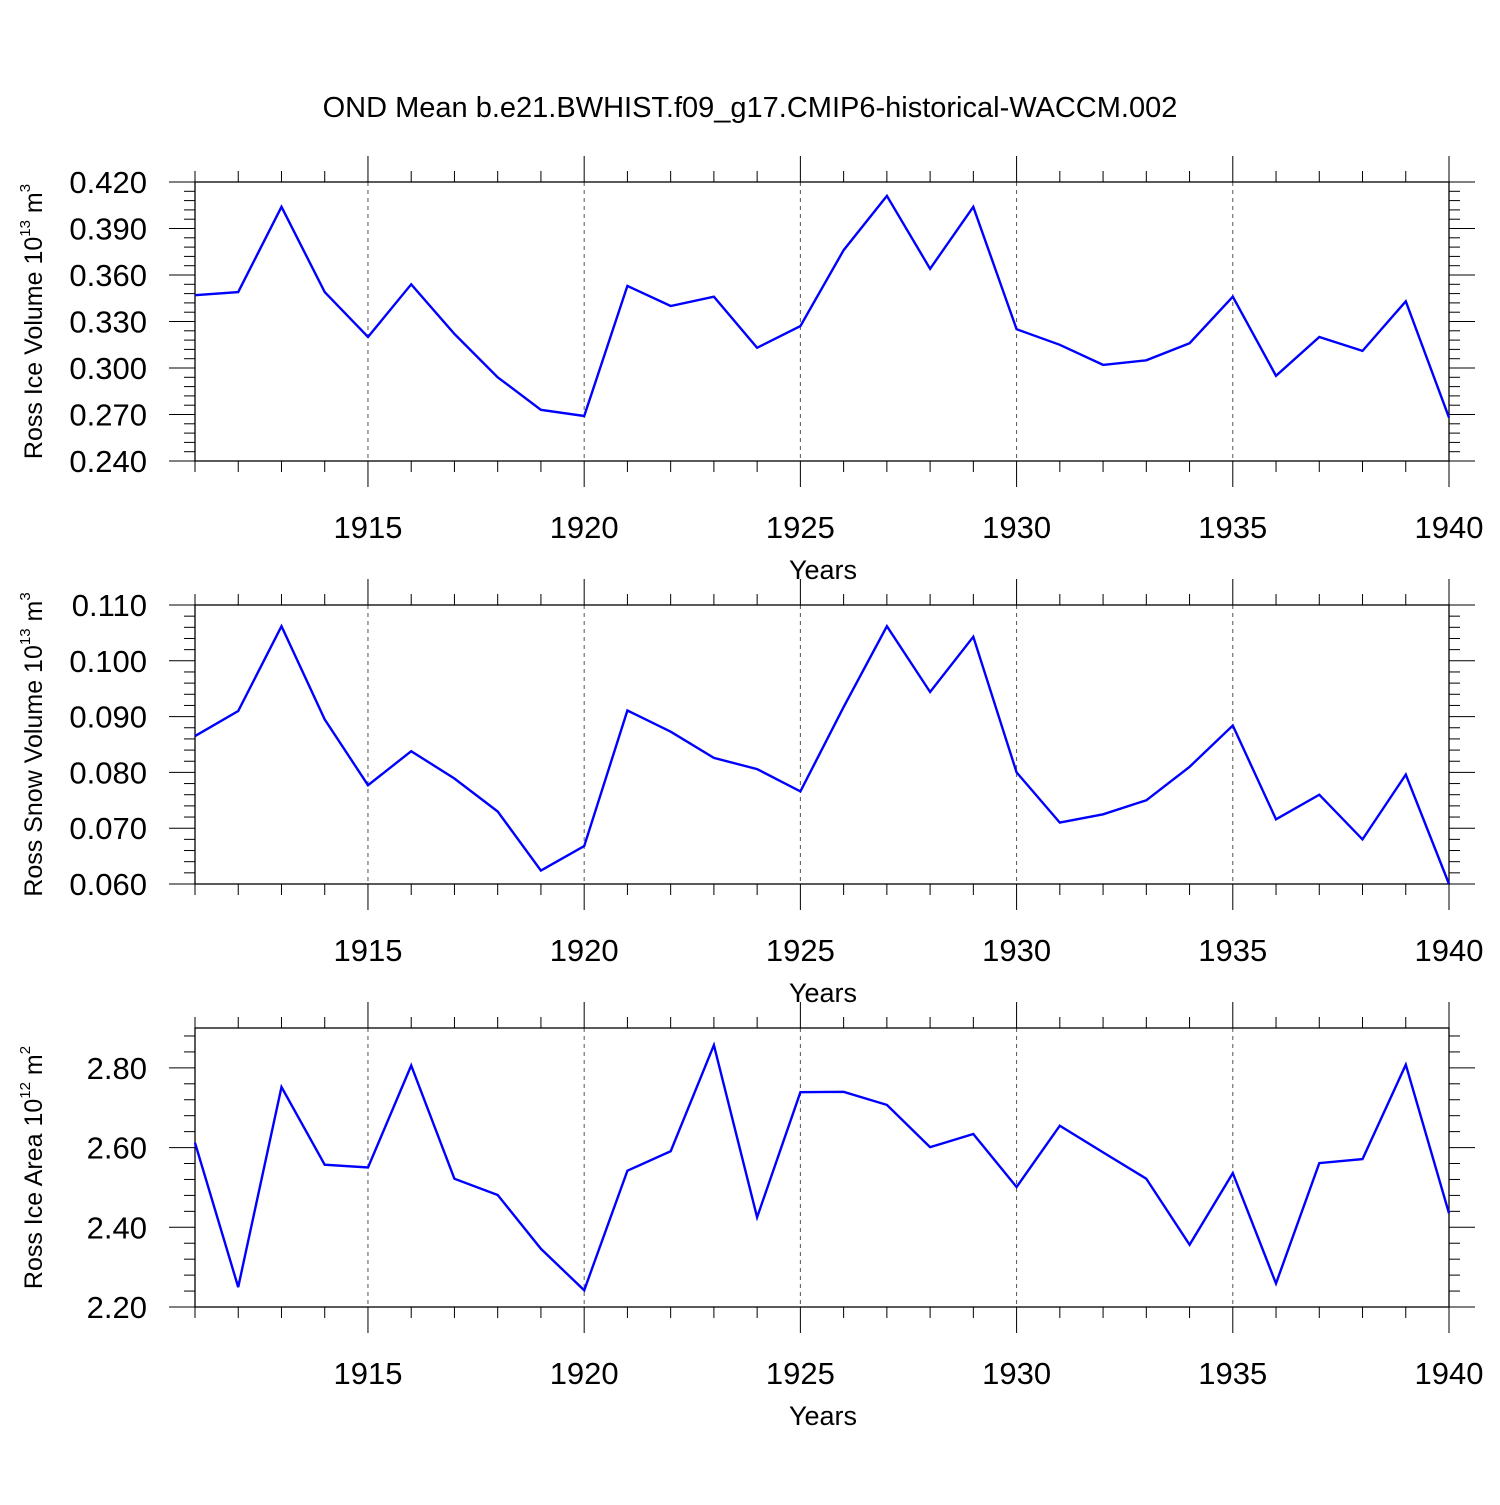 The width and height of the screenshot is (1500, 1505). What do you see at coordinates (25, 1090) in the screenshot?
I see `y-axis-label-superscript: 12` at bounding box center [25, 1090].